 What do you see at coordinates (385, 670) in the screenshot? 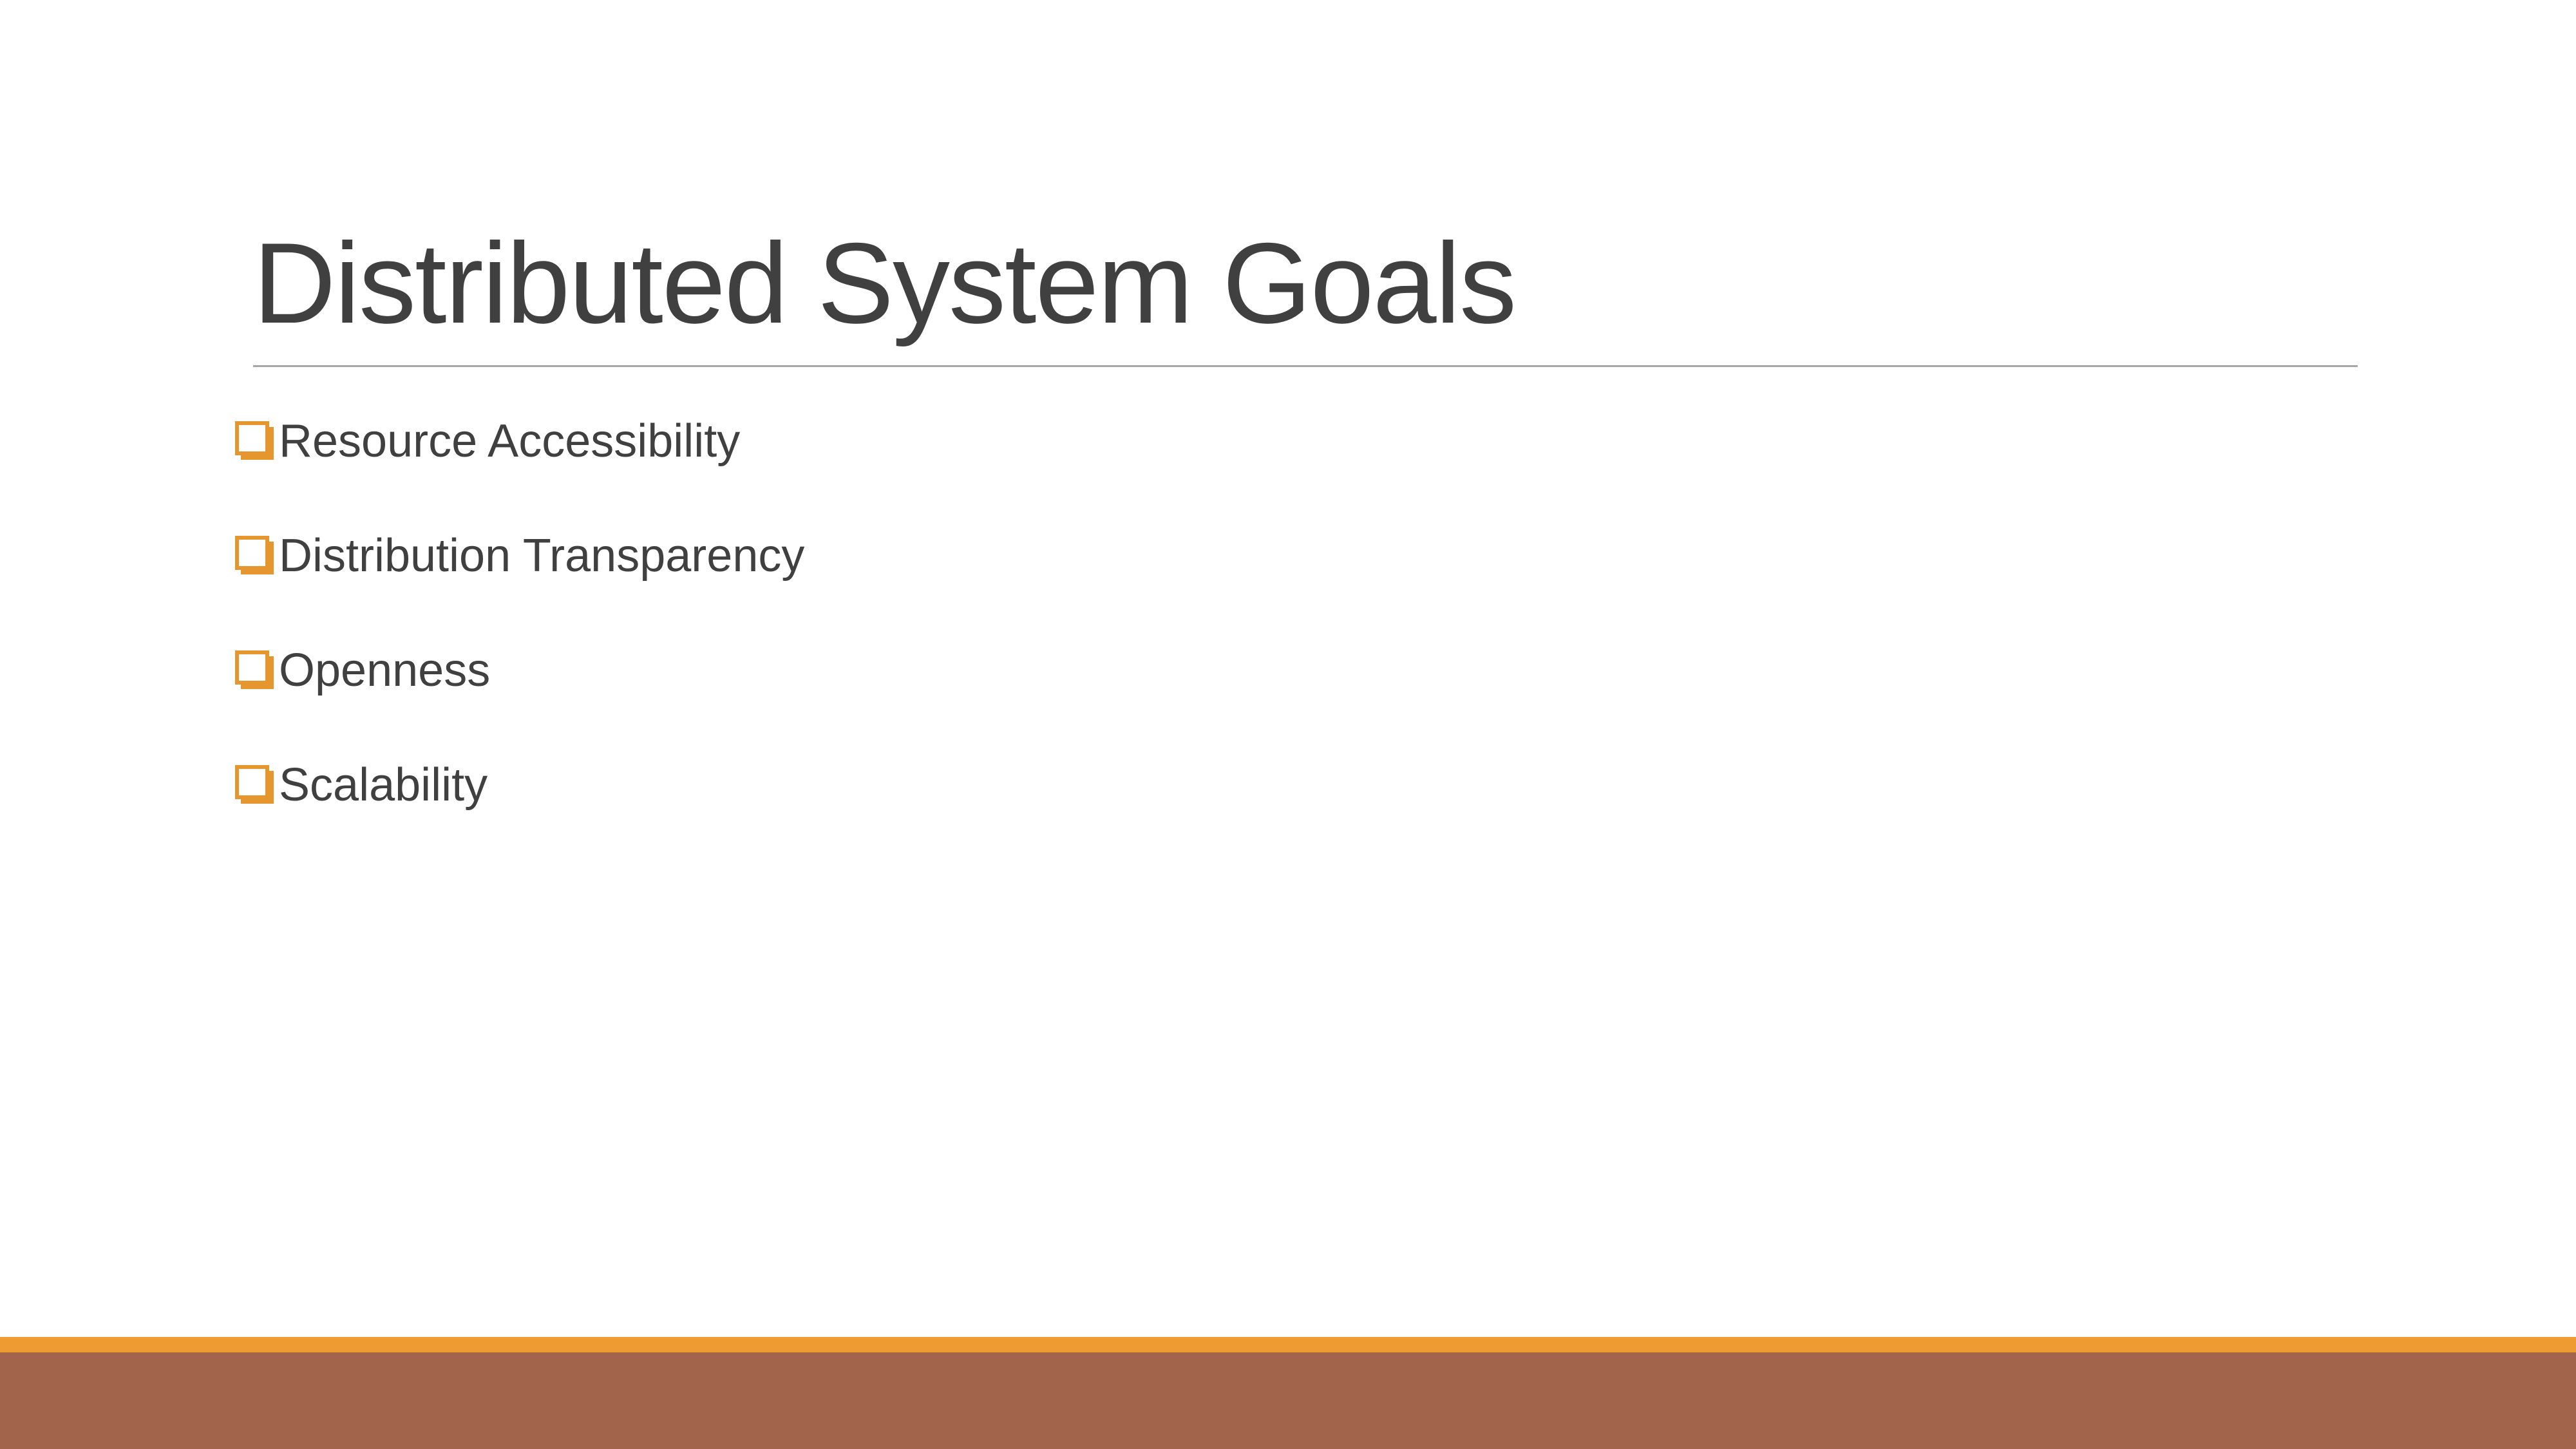
I see `bullet-label: Openness` at bounding box center [385, 670].